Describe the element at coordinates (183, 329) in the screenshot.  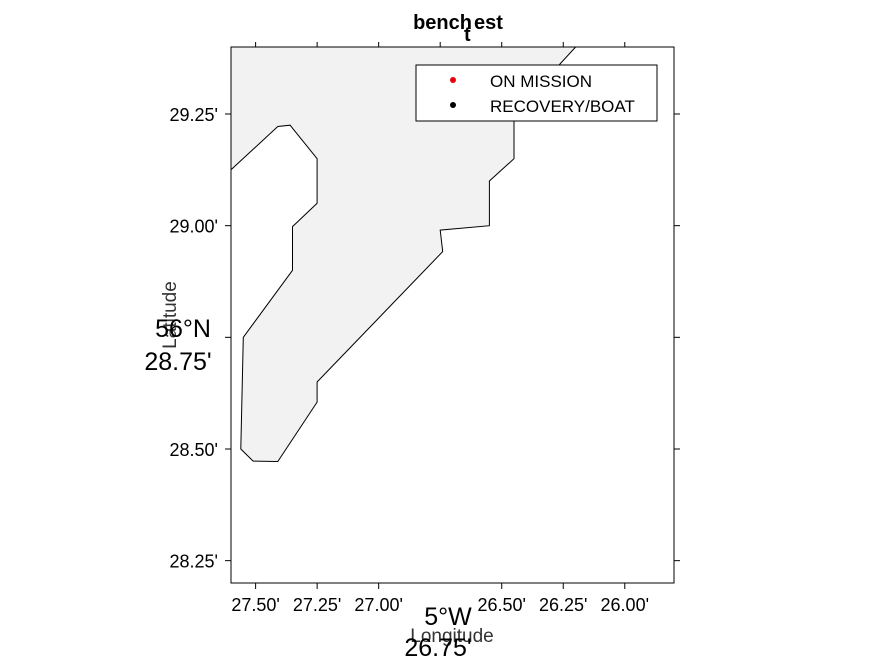
I see `y-degree-label: 56°N` at that location.